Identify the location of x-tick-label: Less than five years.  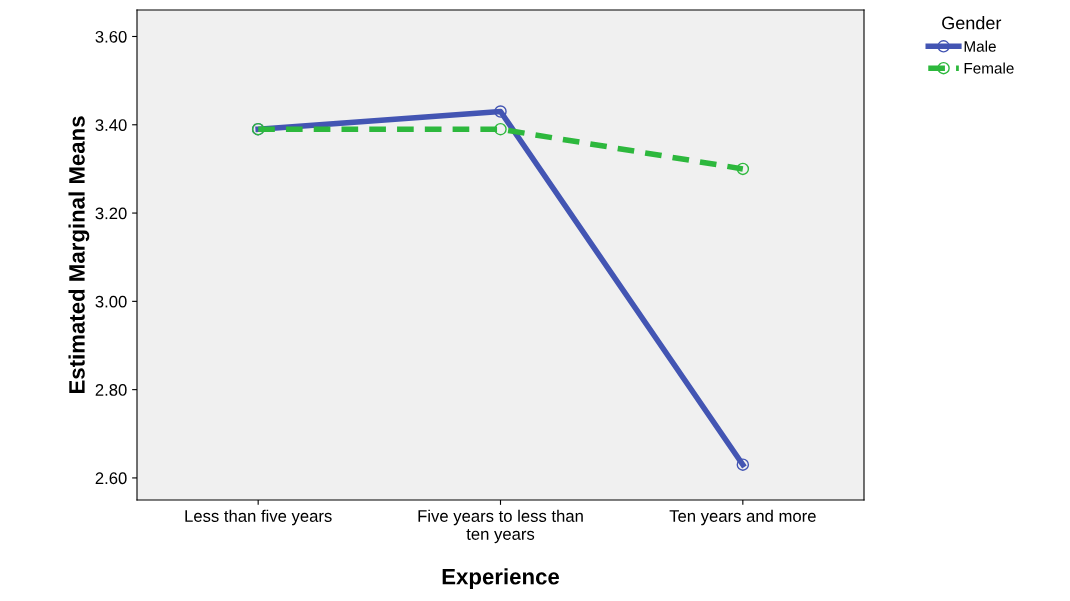
(258, 517).